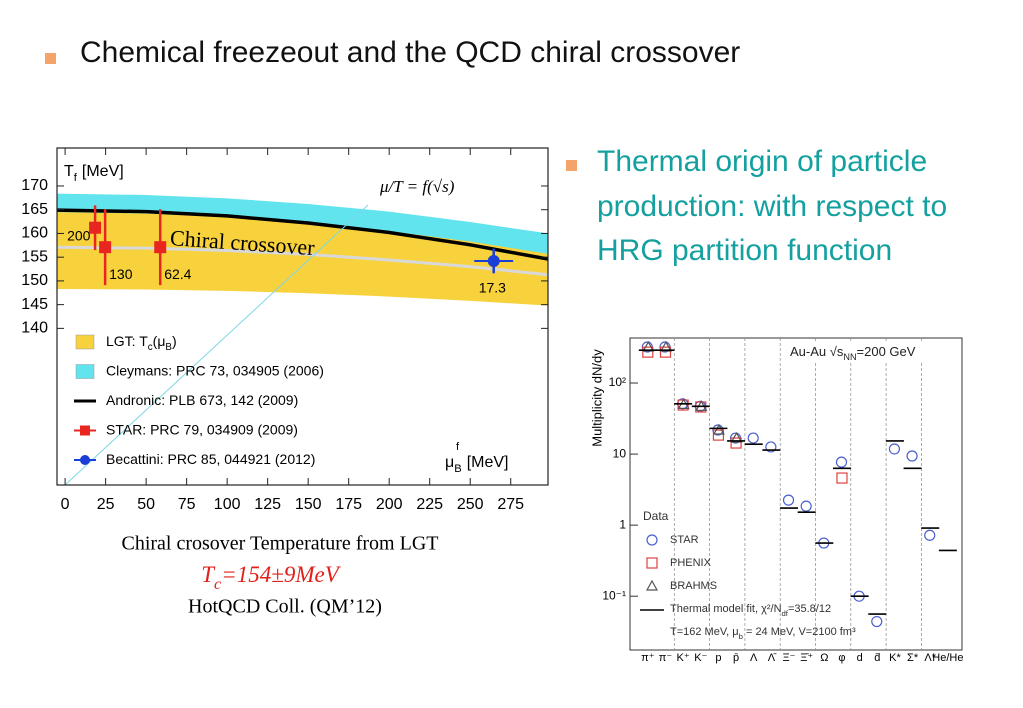  I want to click on band, so click(302, 223).